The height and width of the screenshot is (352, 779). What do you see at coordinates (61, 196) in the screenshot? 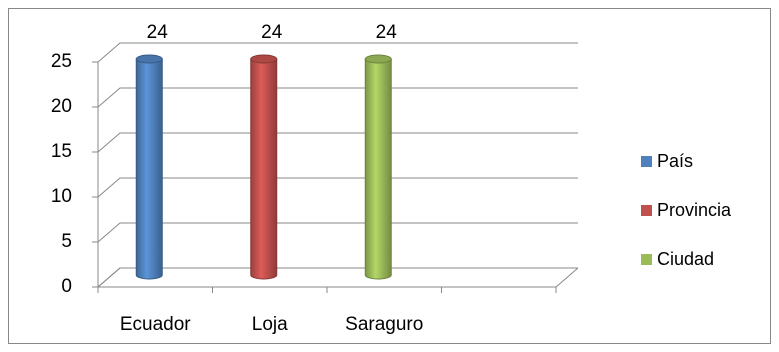
I see `y-tick-label: 10` at bounding box center [61, 196].